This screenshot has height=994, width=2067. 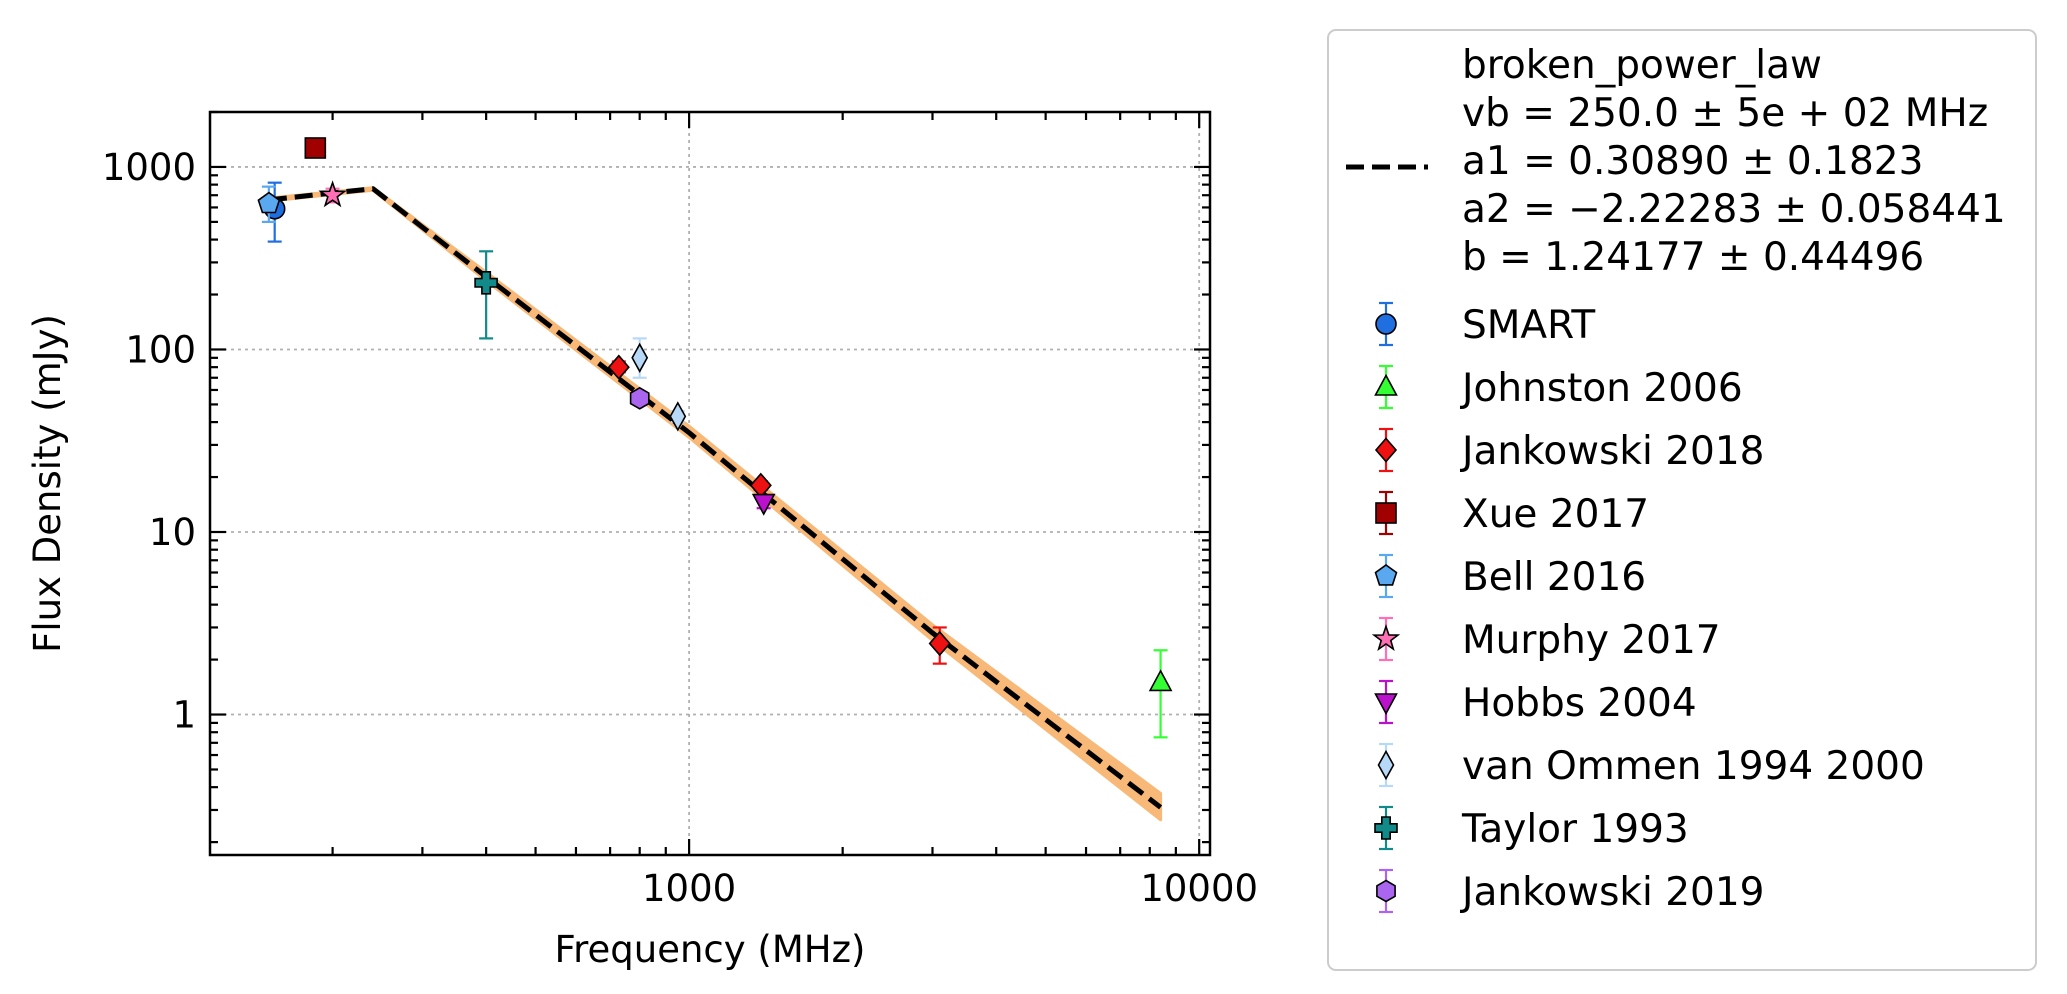 I want to click on series-xue-2017, so click(x=315, y=148).